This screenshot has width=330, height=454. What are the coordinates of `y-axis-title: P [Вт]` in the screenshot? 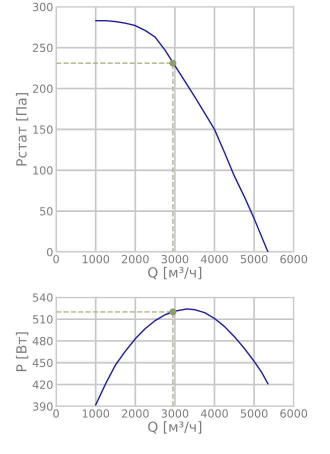 It's located at (22, 352).